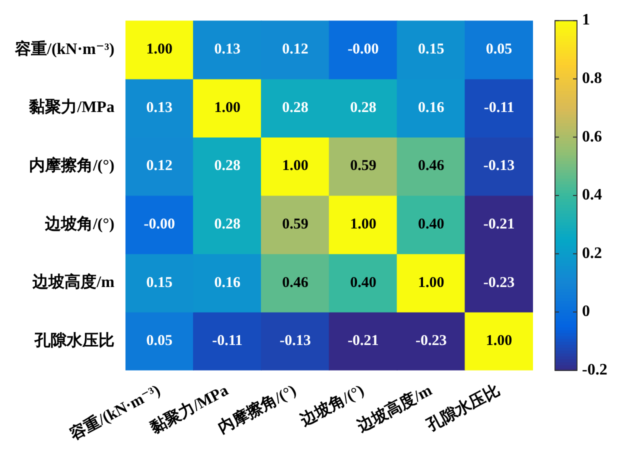  What do you see at coordinates (79, 223) in the screenshot?
I see `y-tick-label: 边坡角/(°)` at bounding box center [79, 223].